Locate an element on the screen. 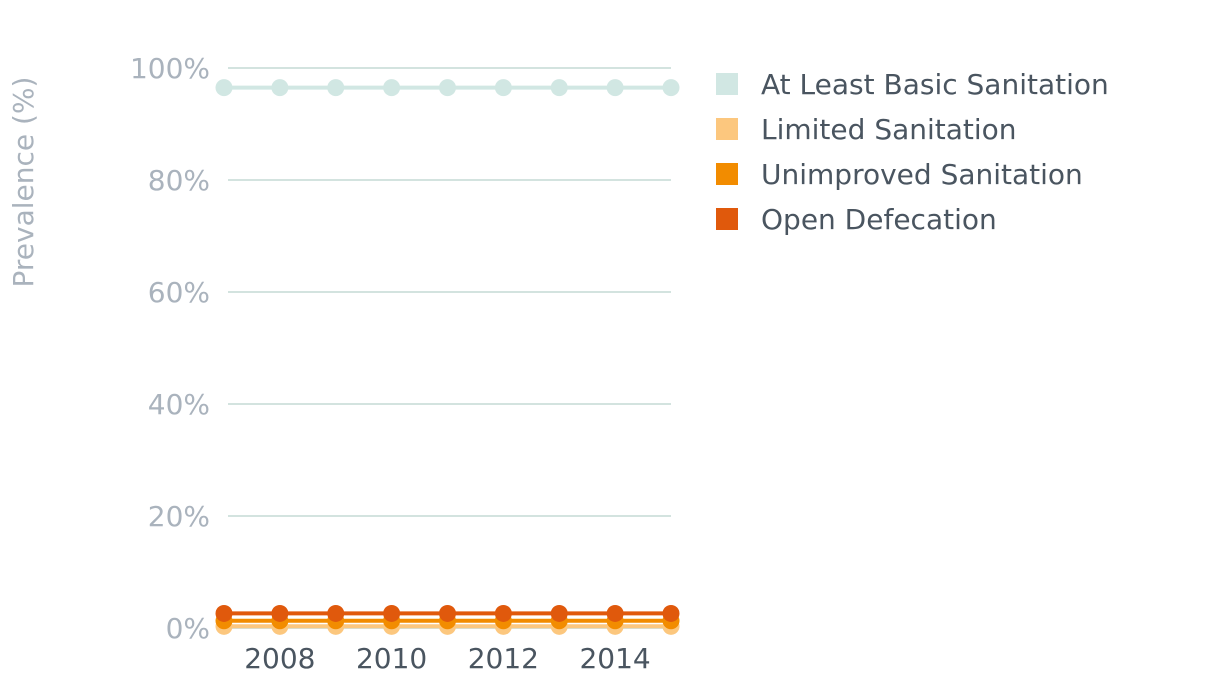  legend-item: Open Defecation is located at coordinates (856, 219).